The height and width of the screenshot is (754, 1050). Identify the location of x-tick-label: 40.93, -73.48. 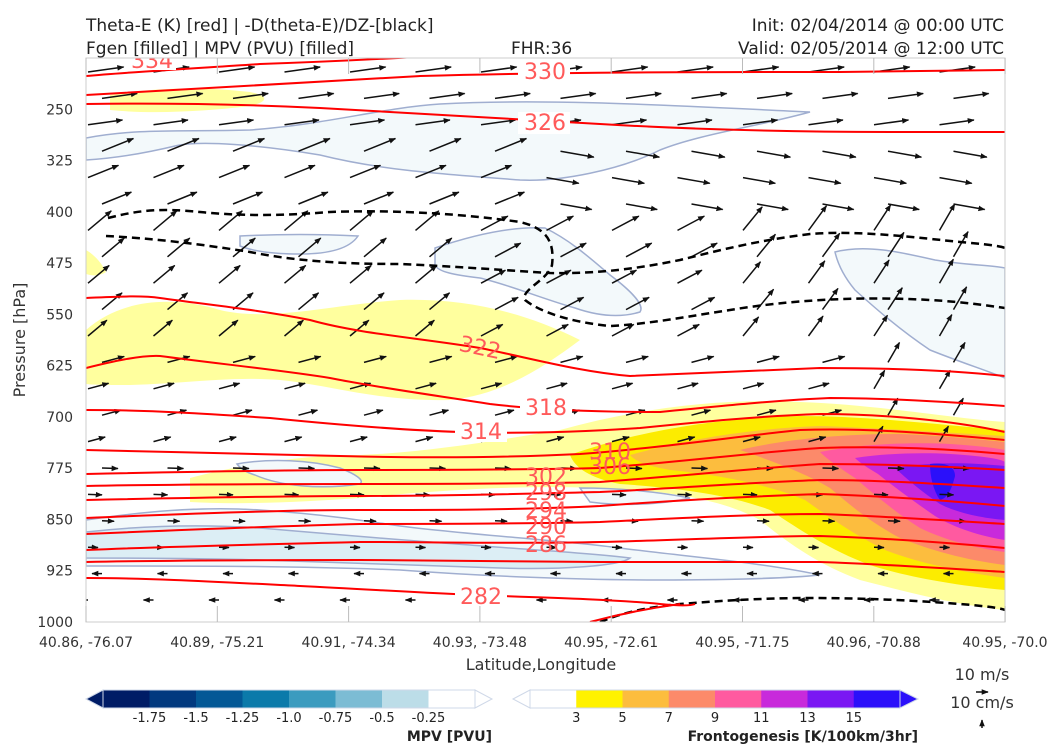
(480, 643).